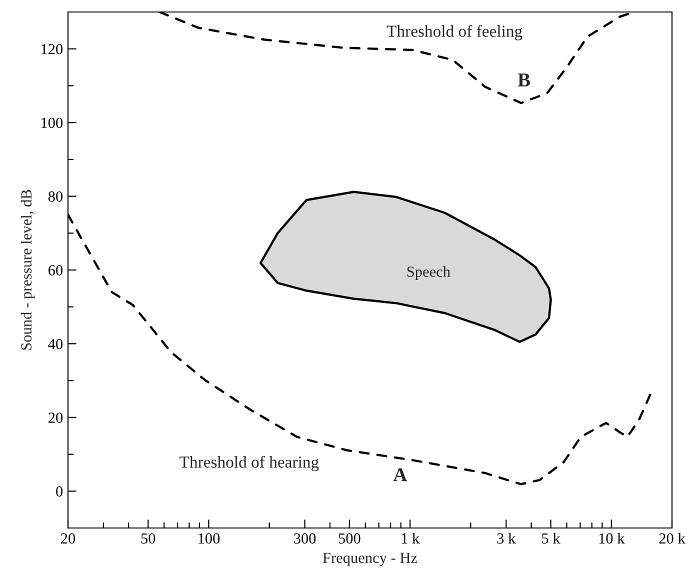 This screenshot has height=579, width=689. Describe the element at coordinates (551, 538) in the screenshot. I see `x-tick-label: 5 k` at that location.